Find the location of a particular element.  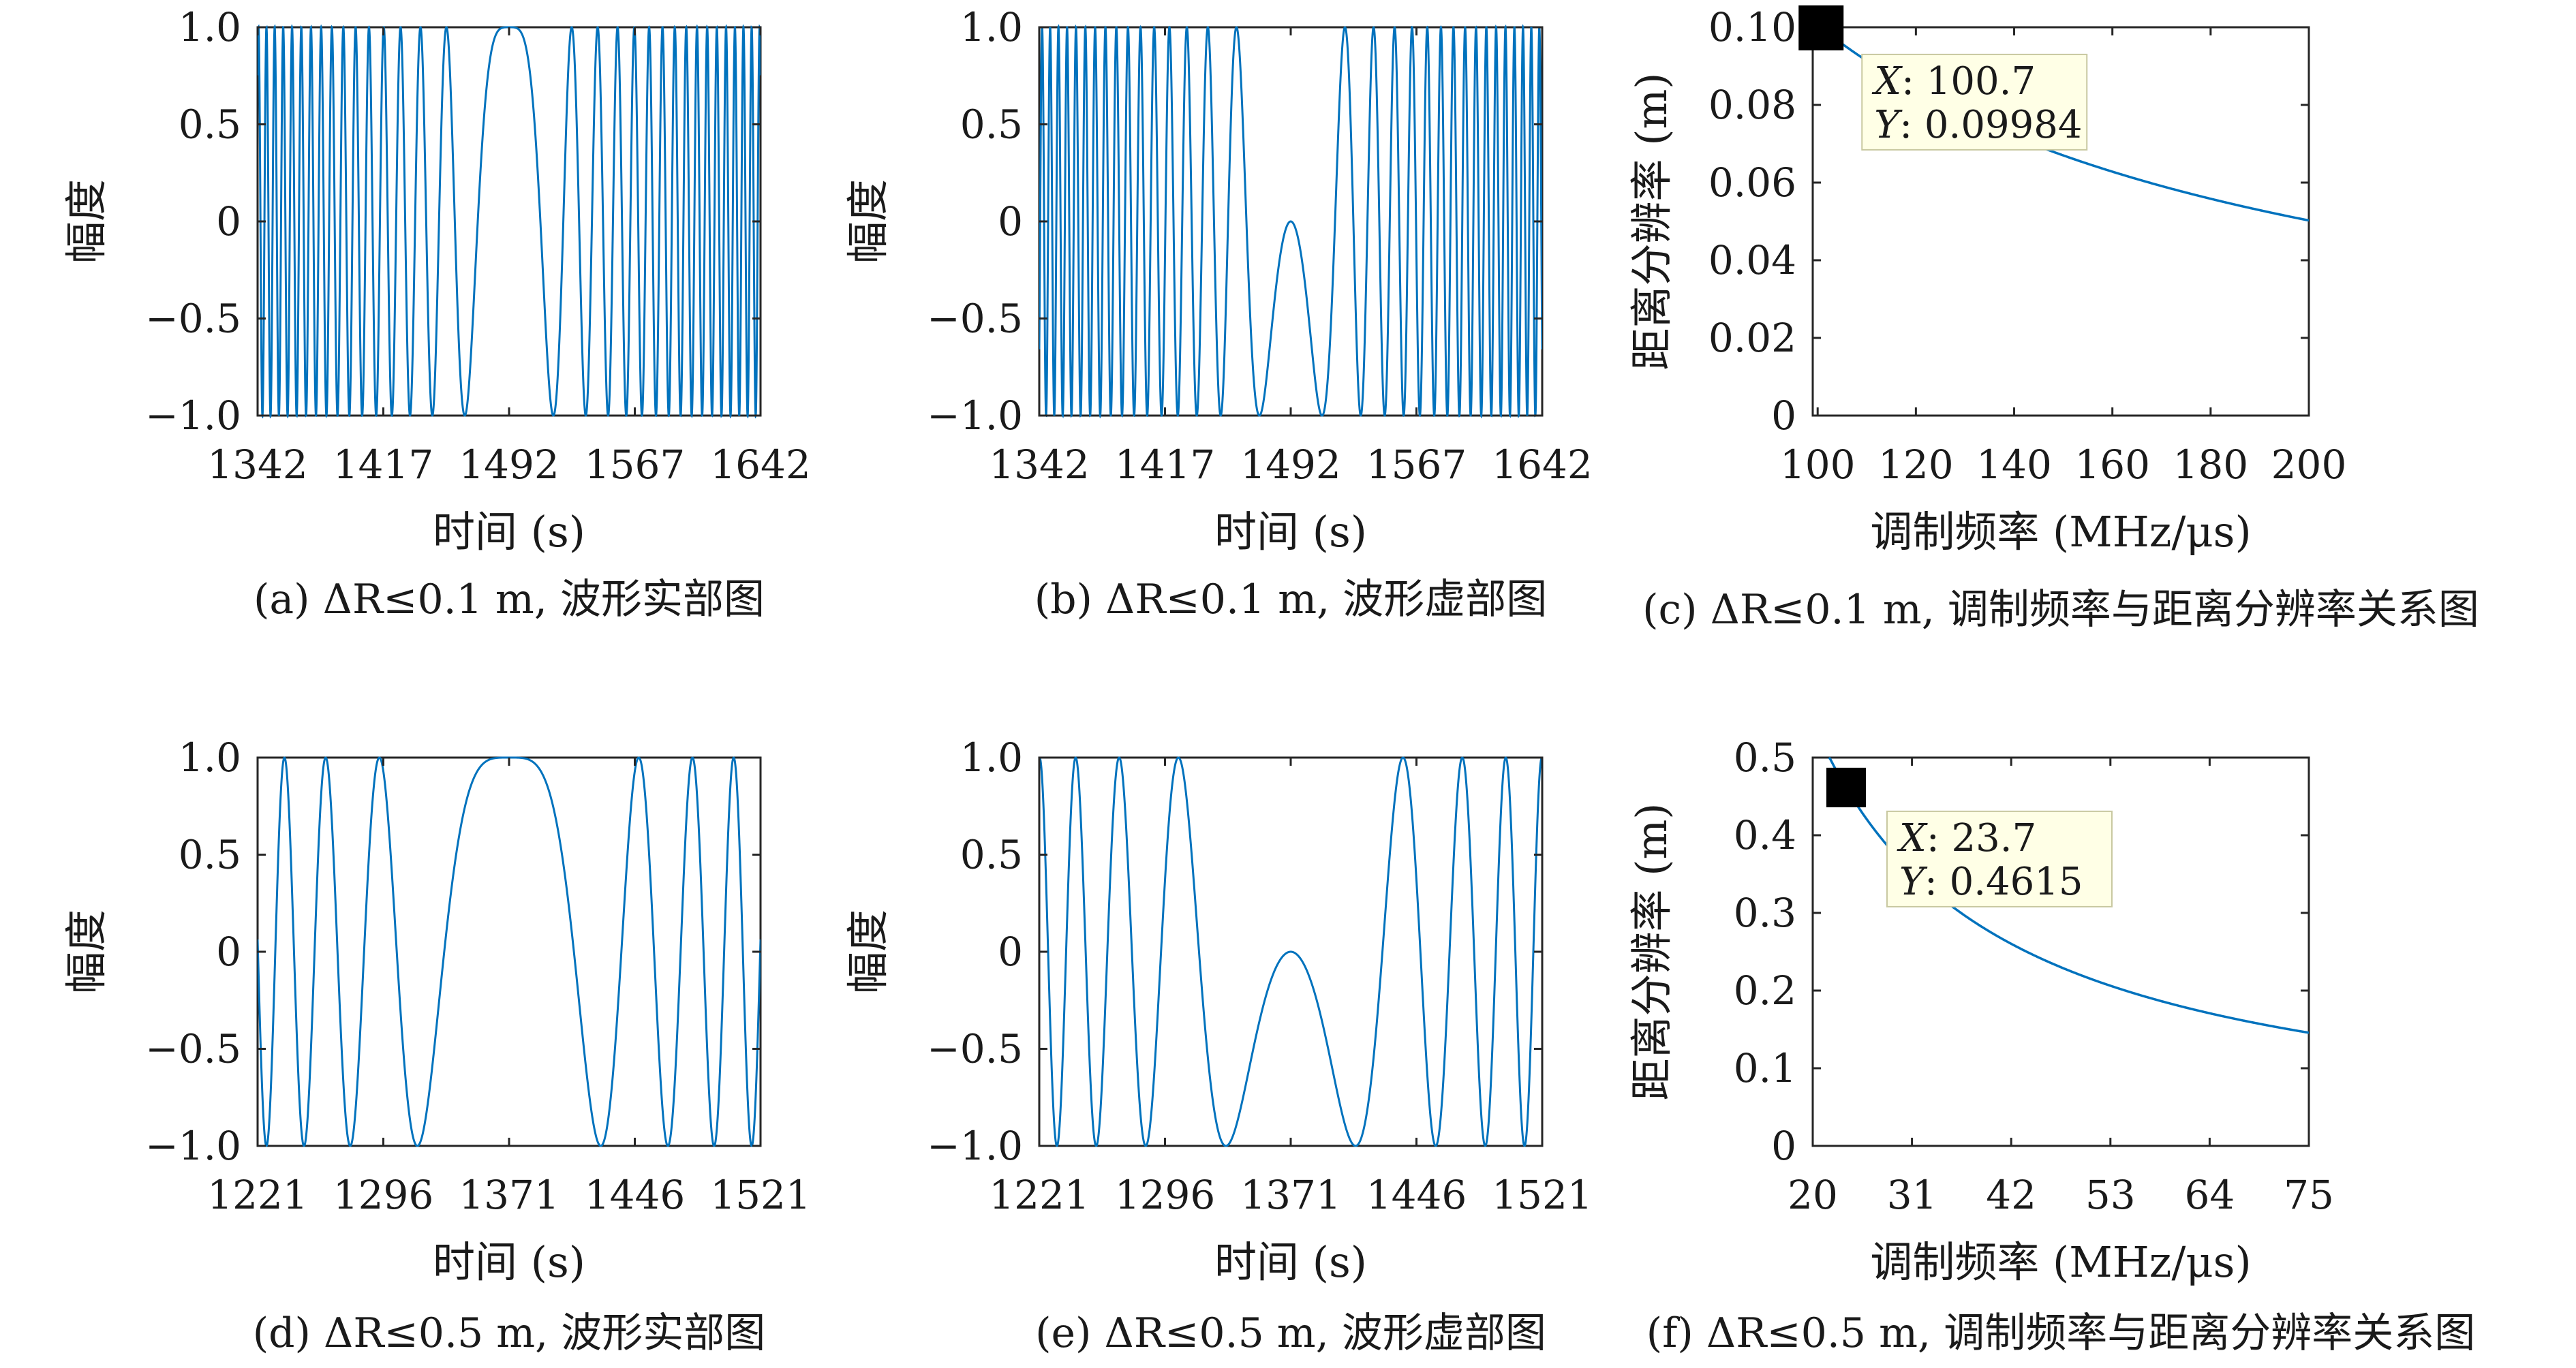

x-tick-label: 1492 is located at coordinates (509, 464).